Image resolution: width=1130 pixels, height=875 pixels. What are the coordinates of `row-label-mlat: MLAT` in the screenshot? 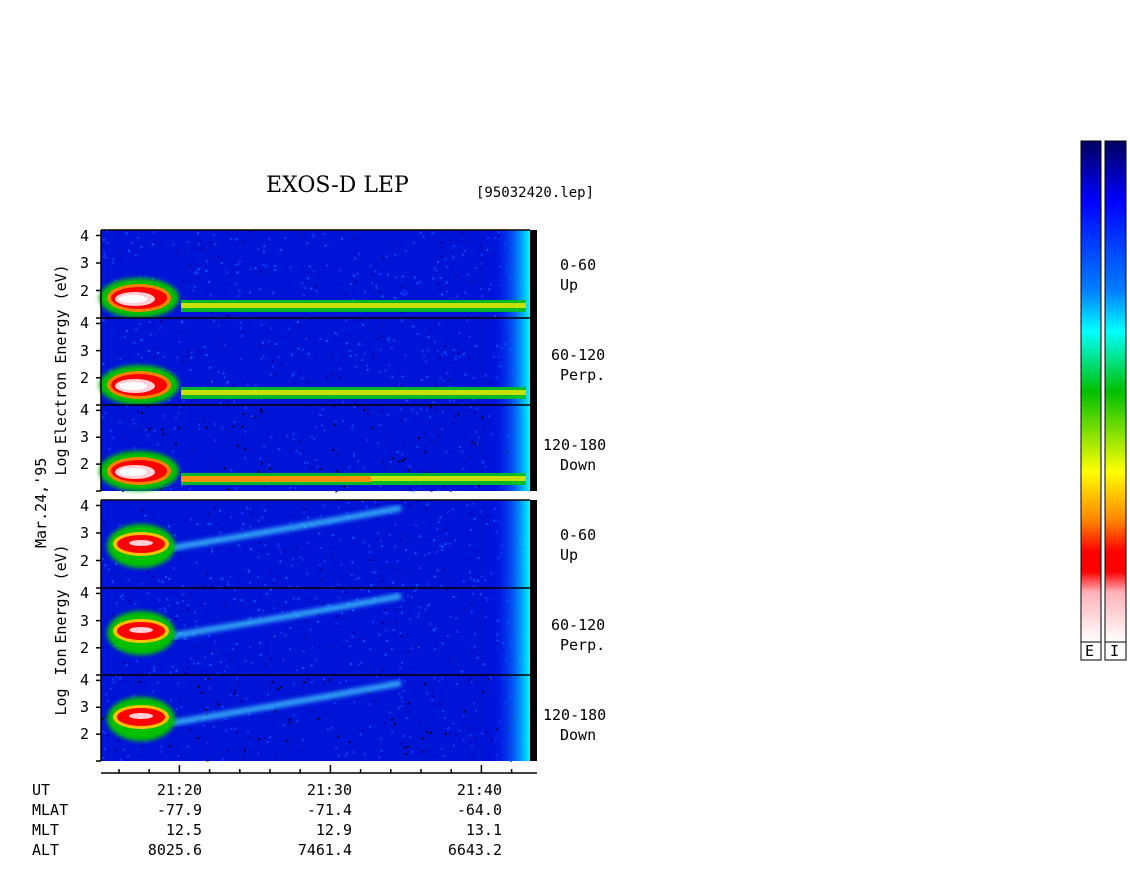 It's located at (50, 810).